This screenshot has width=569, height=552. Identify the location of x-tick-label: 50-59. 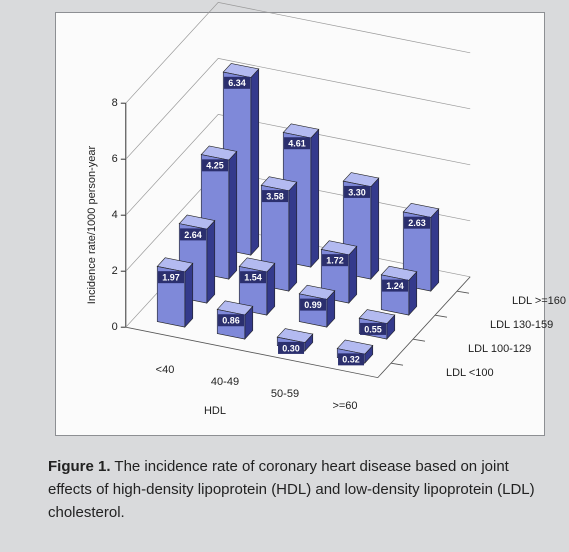
(285, 394).